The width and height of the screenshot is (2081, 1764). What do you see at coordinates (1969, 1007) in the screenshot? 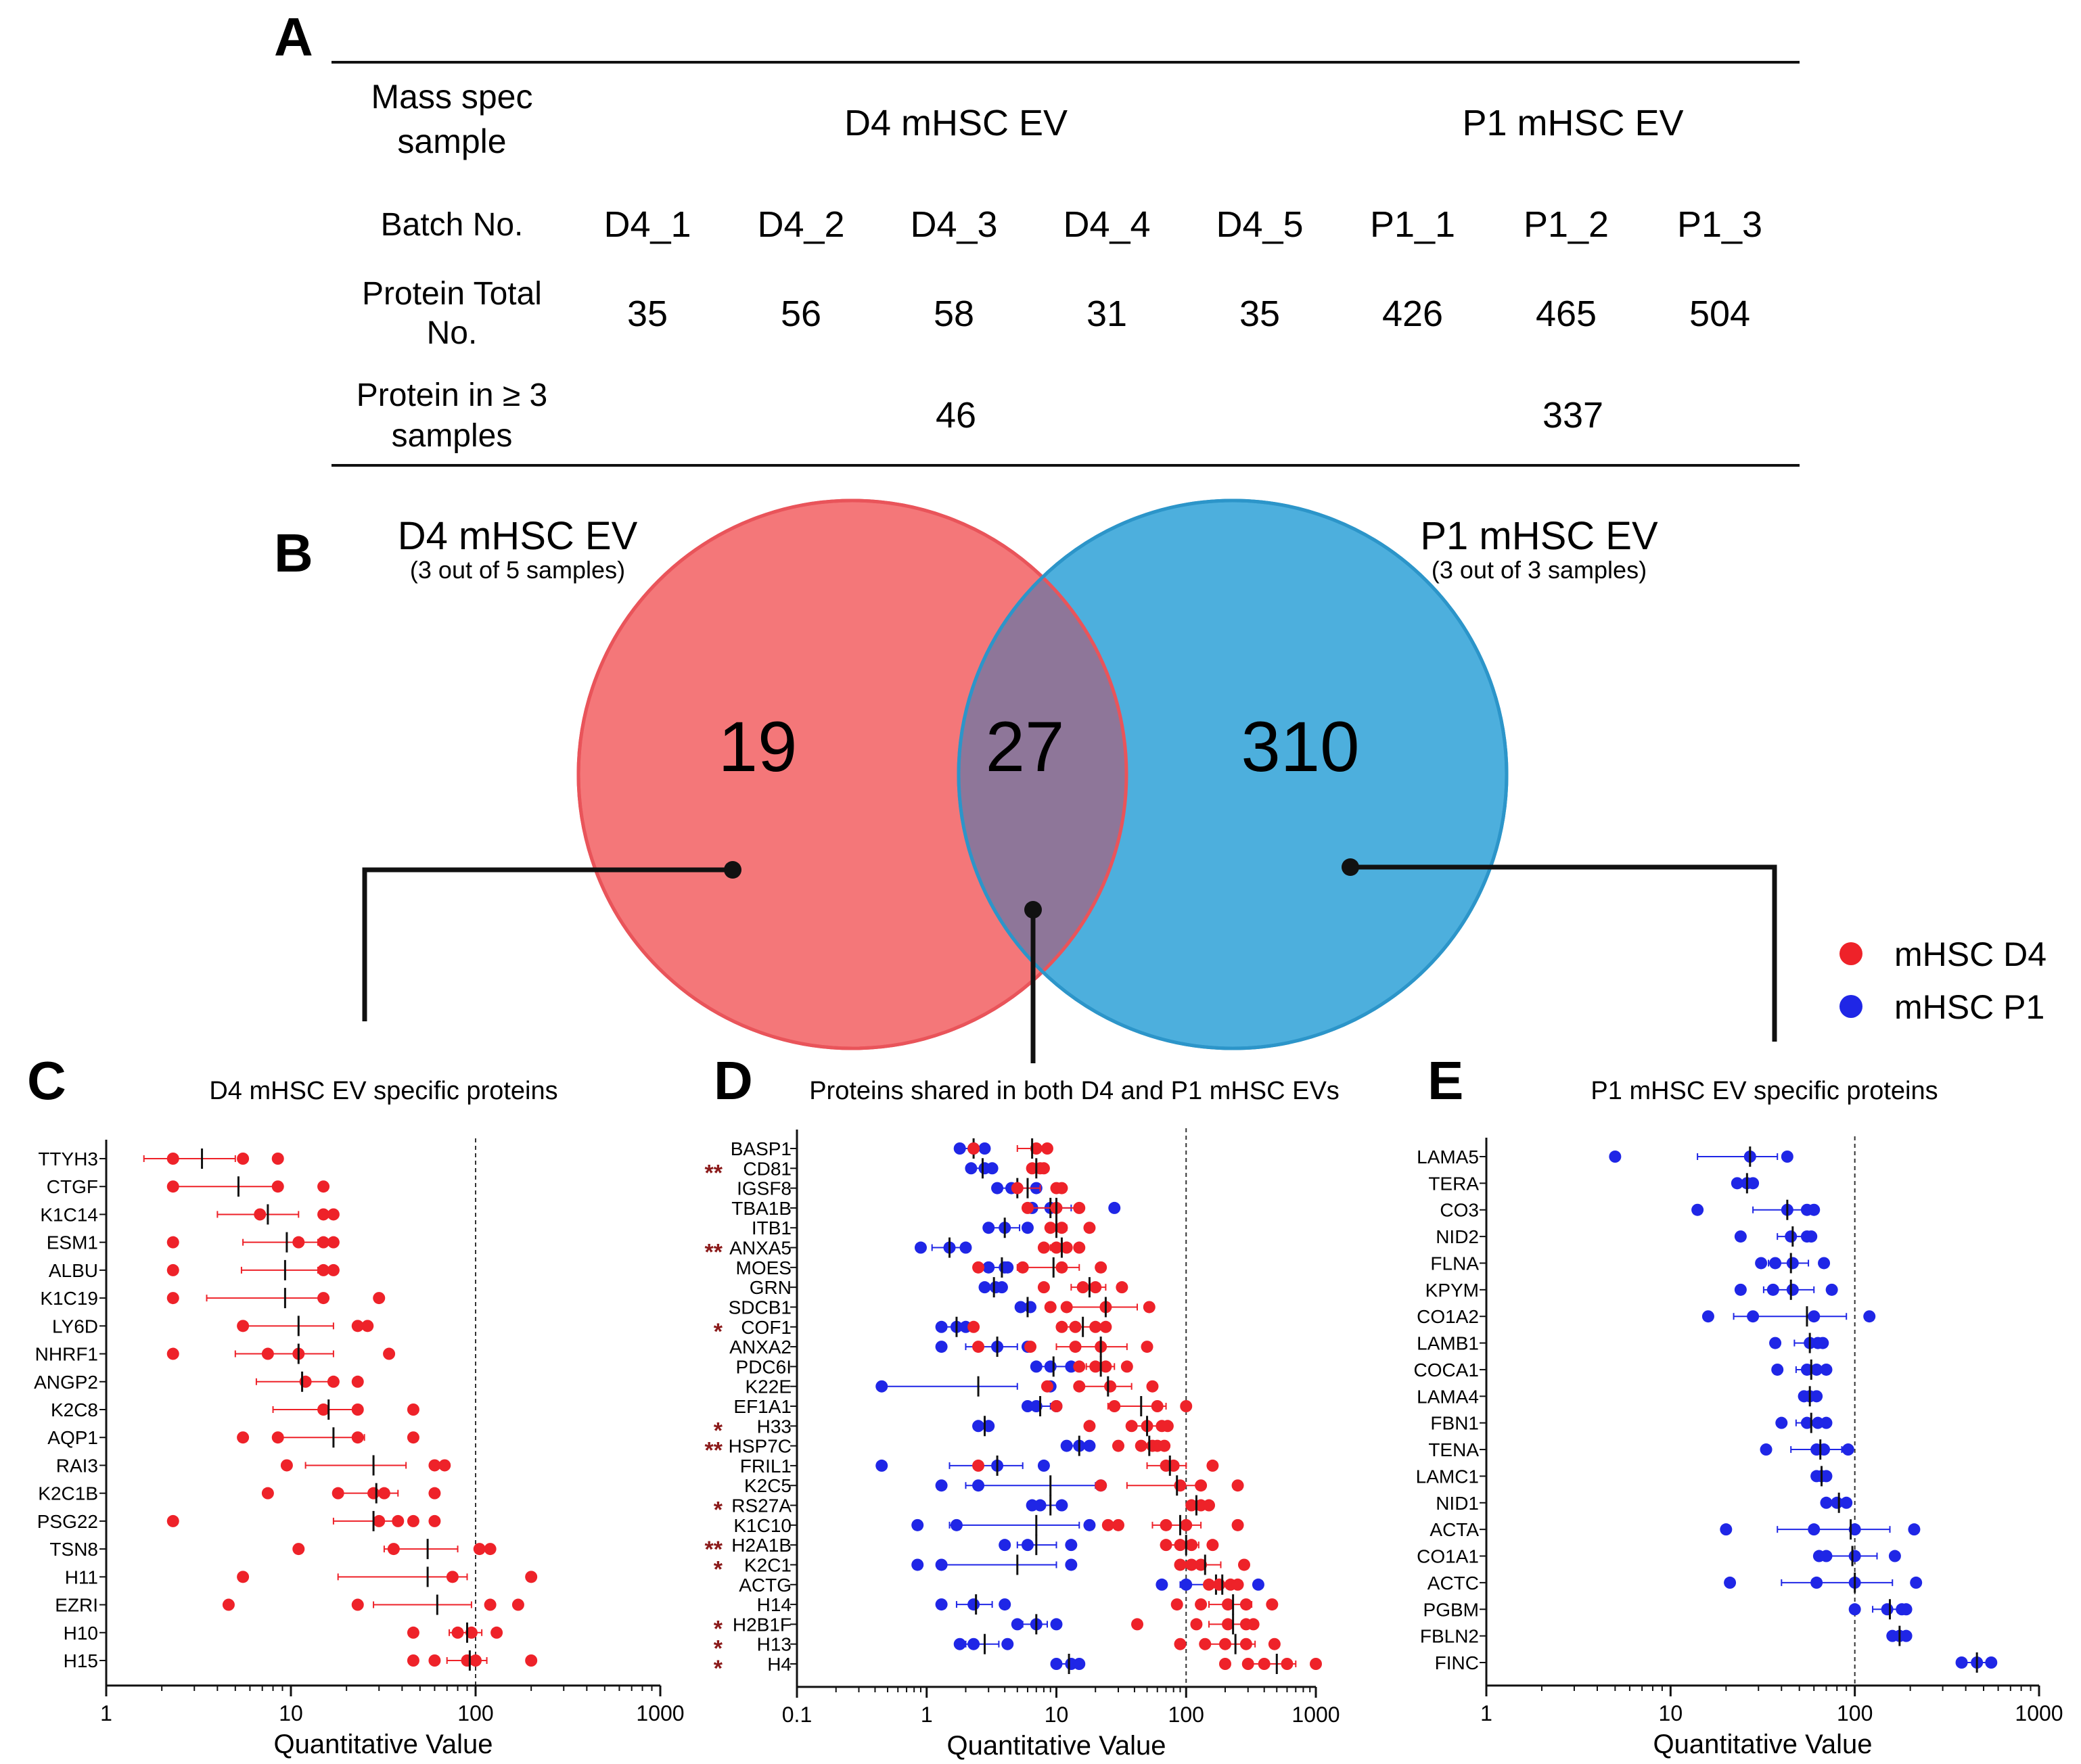
I see `legend-label-p1: mHSC P1` at bounding box center [1969, 1007].